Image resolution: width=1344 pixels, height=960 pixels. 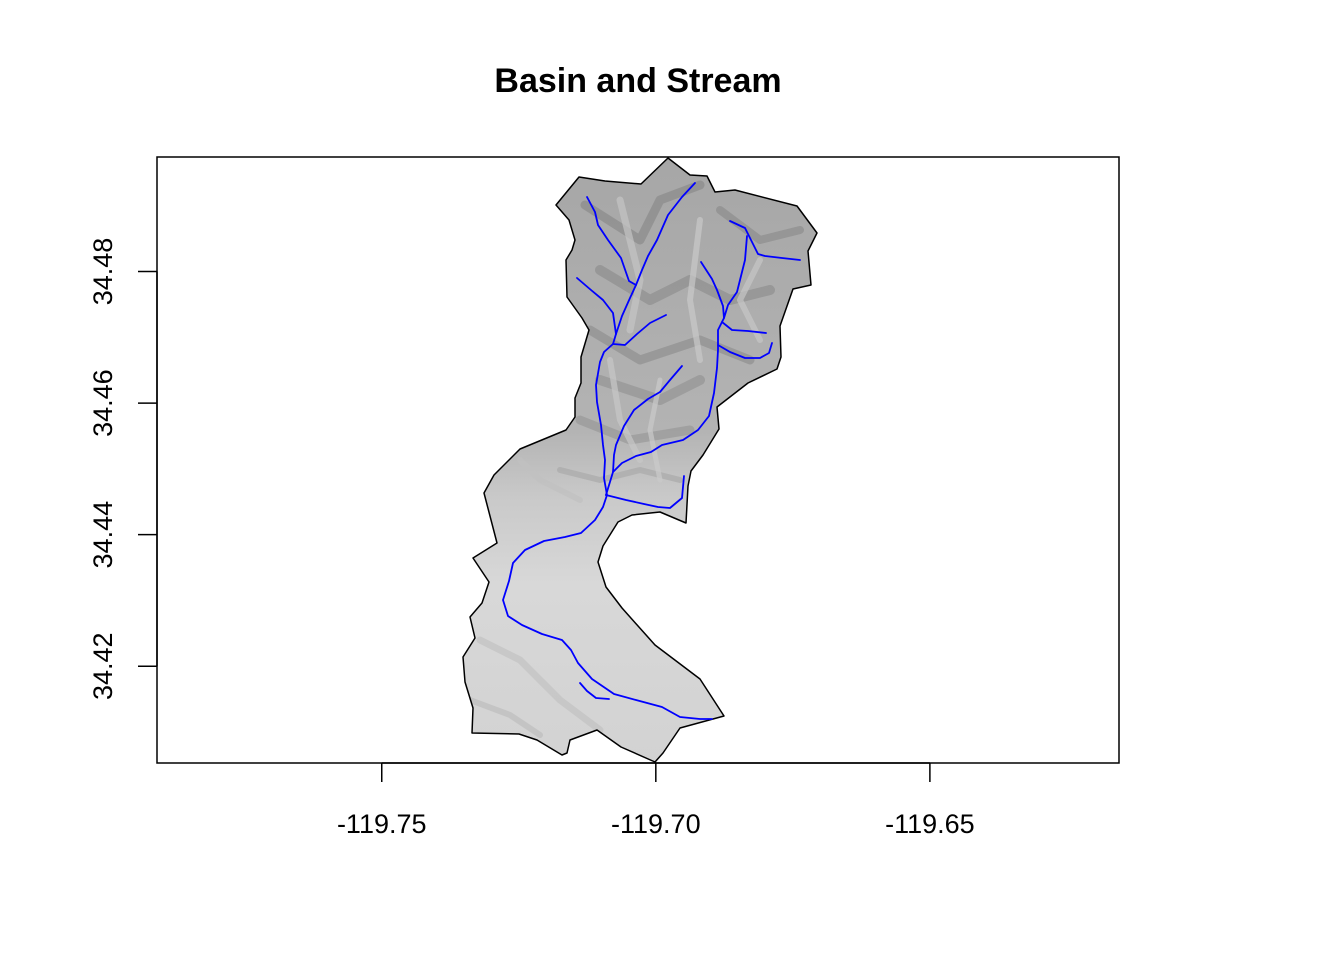 What do you see at coordinates (656, 800) in the screenshot?
I see `x-axis: -119.75 -119.70 -119.65` at bounding box center [656, 800].